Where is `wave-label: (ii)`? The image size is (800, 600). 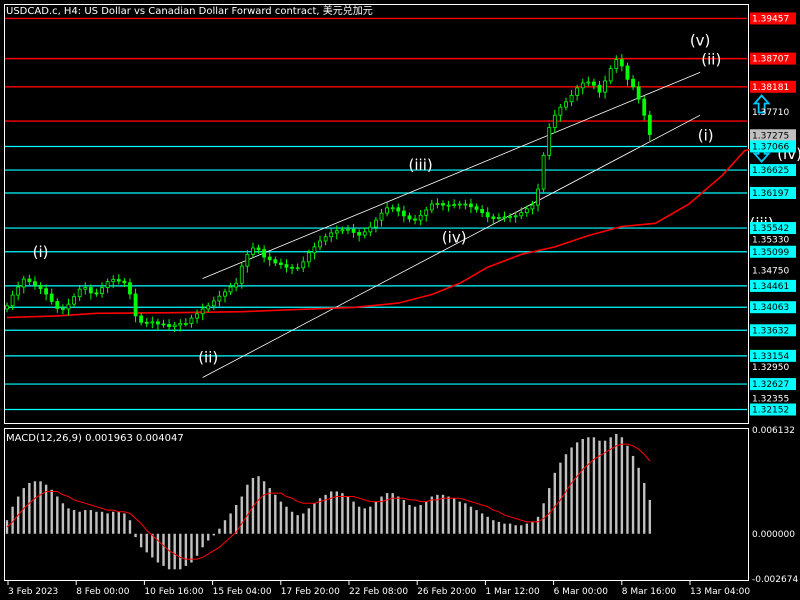
wave-label: (ii) is located at coordinates (208, 358).